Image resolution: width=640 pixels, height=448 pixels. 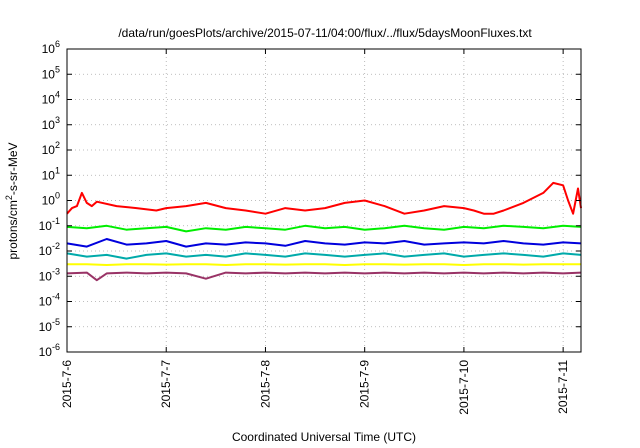 I want to click on y-tick-exp: -1, so click(x=56, y=221).